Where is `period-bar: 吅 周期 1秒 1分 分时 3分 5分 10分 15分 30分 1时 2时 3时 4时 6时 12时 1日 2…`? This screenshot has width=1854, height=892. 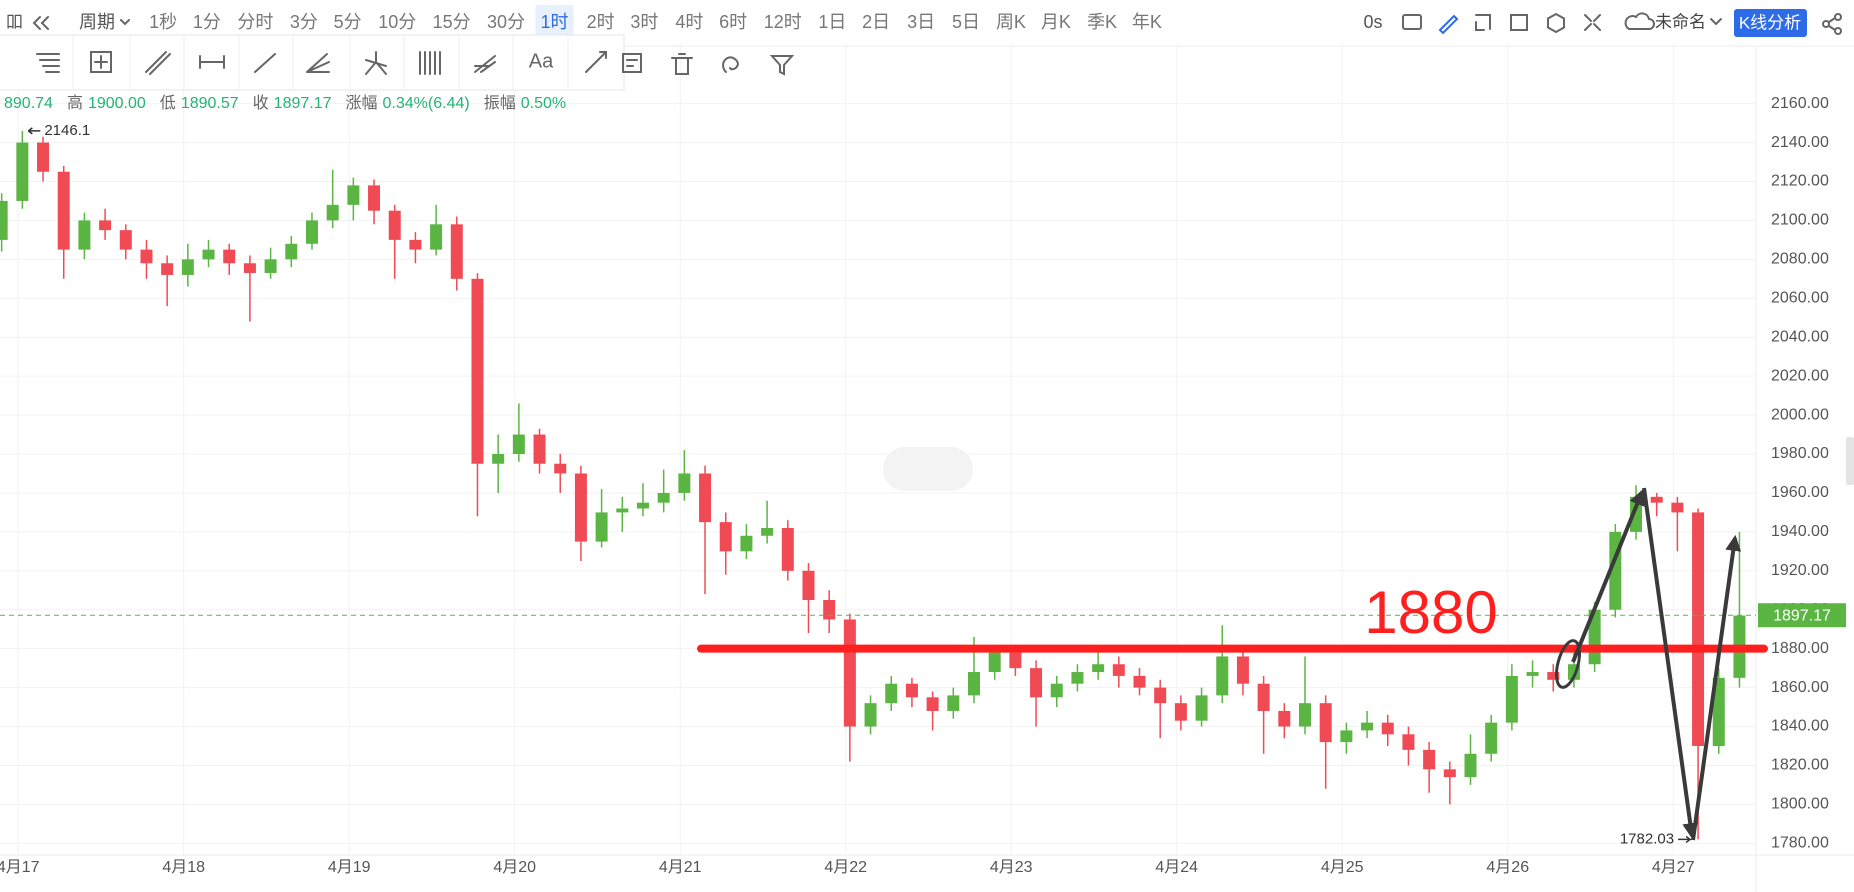 period-bar: 吅 周期 1秒 1分 分时 3分 5分 10分 15分 30分 1时 2时 3时 4时 6时 12时 1日 2… is located at coordinates (584, 23).